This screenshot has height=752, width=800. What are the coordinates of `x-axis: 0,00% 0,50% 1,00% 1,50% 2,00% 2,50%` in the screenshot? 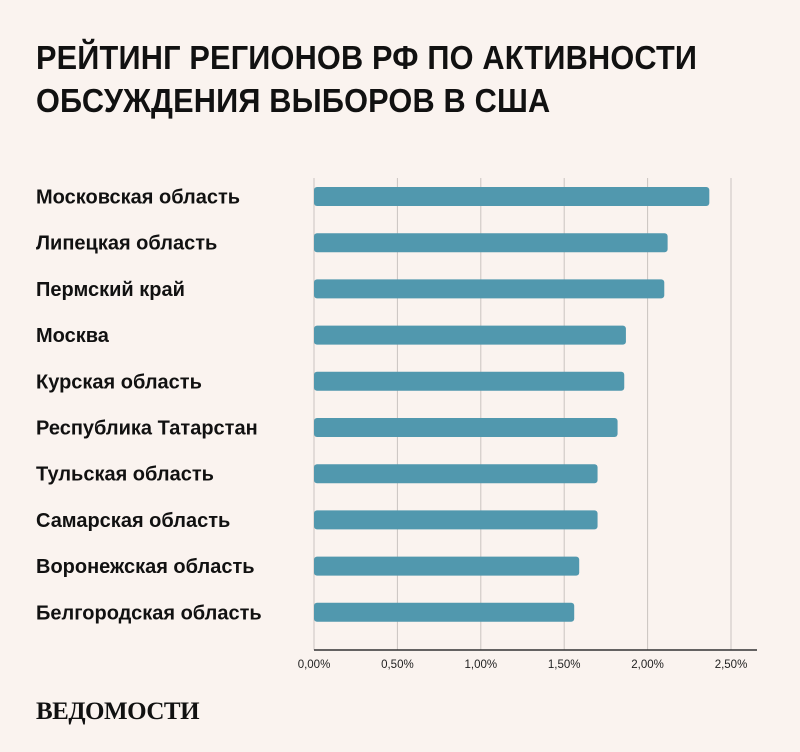 It's located at (527, 660).